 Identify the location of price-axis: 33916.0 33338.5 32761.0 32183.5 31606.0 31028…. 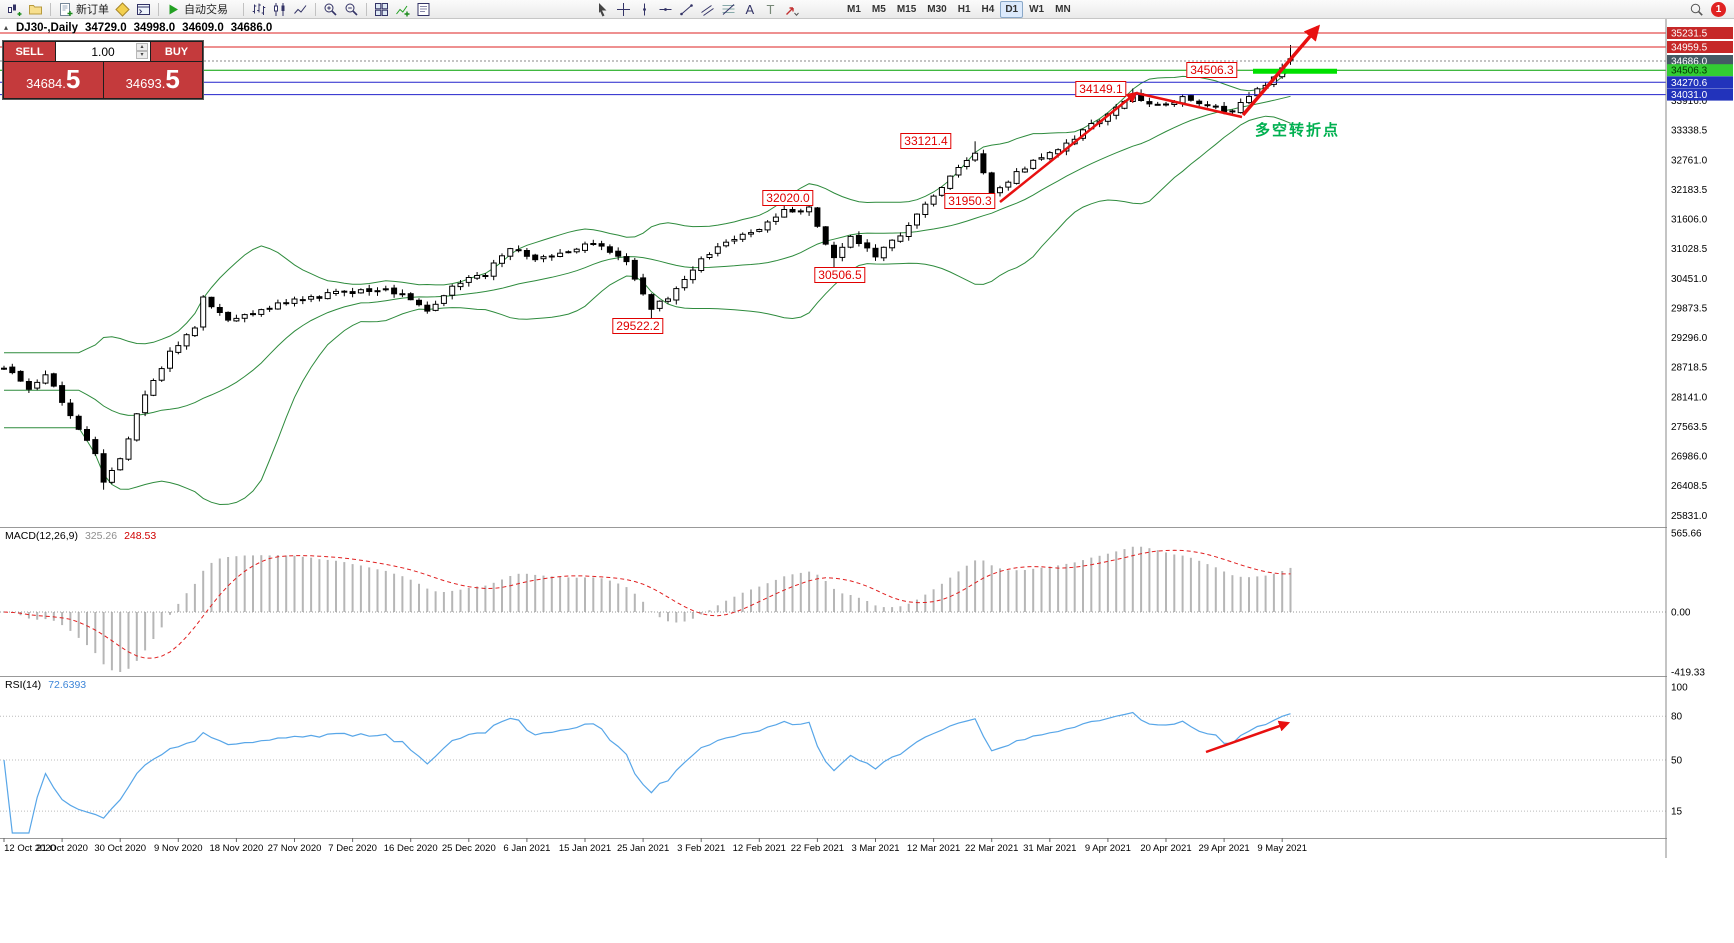
(1699, 438).